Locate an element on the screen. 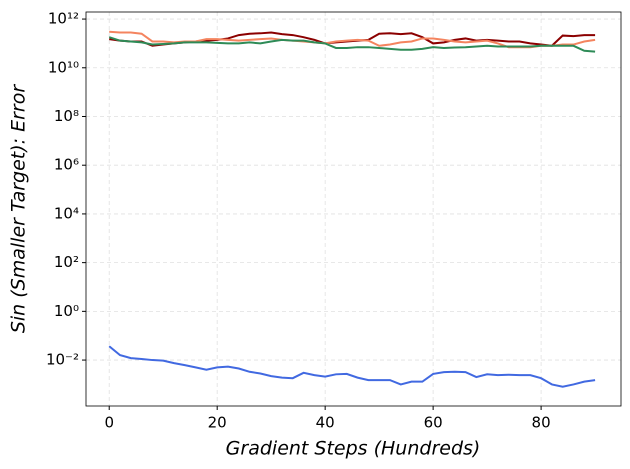 This screenshot has height=469, width=630. x-tick-label: 40 is located at coordinates (325, 423).